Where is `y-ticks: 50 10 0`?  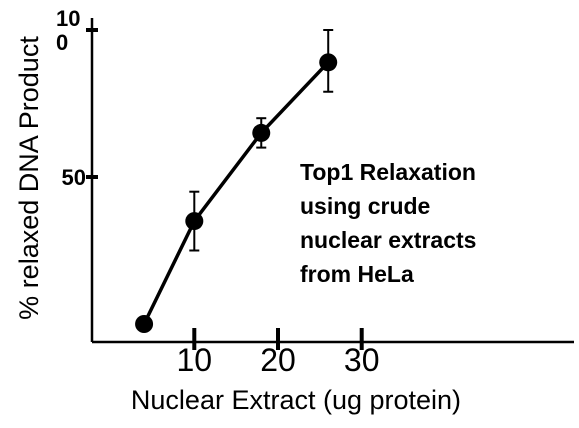
y-ticks: 50 10 0 is located at coordinates (77, 98).